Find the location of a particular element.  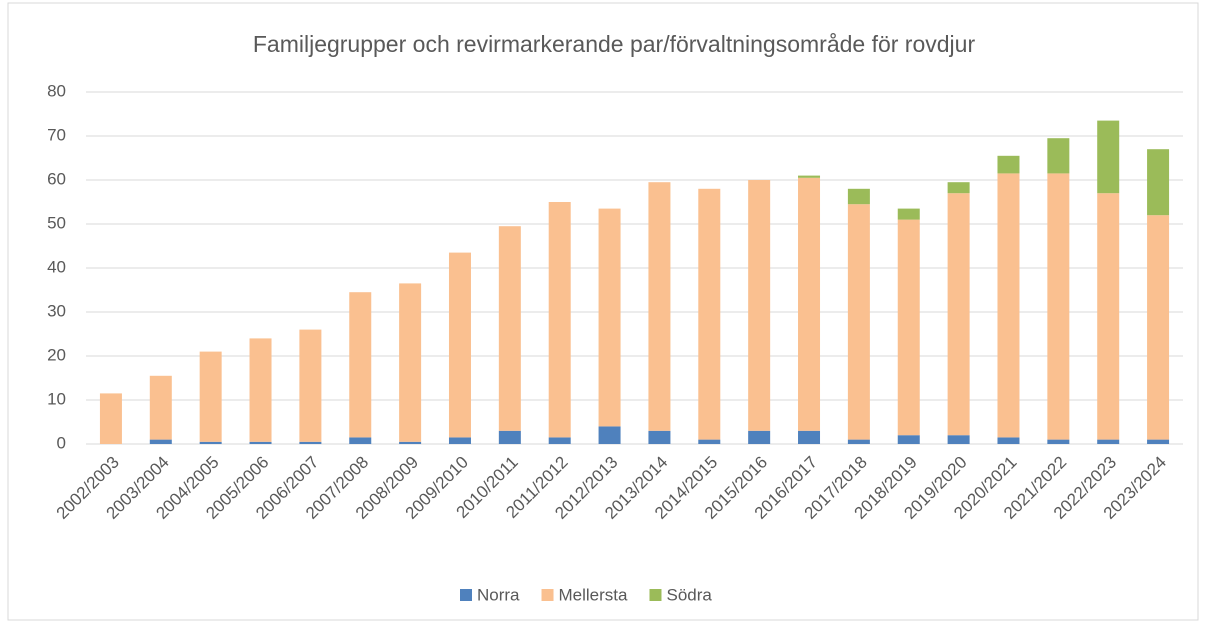

y-tick-label: 10 is located at coordinates (56, 398).